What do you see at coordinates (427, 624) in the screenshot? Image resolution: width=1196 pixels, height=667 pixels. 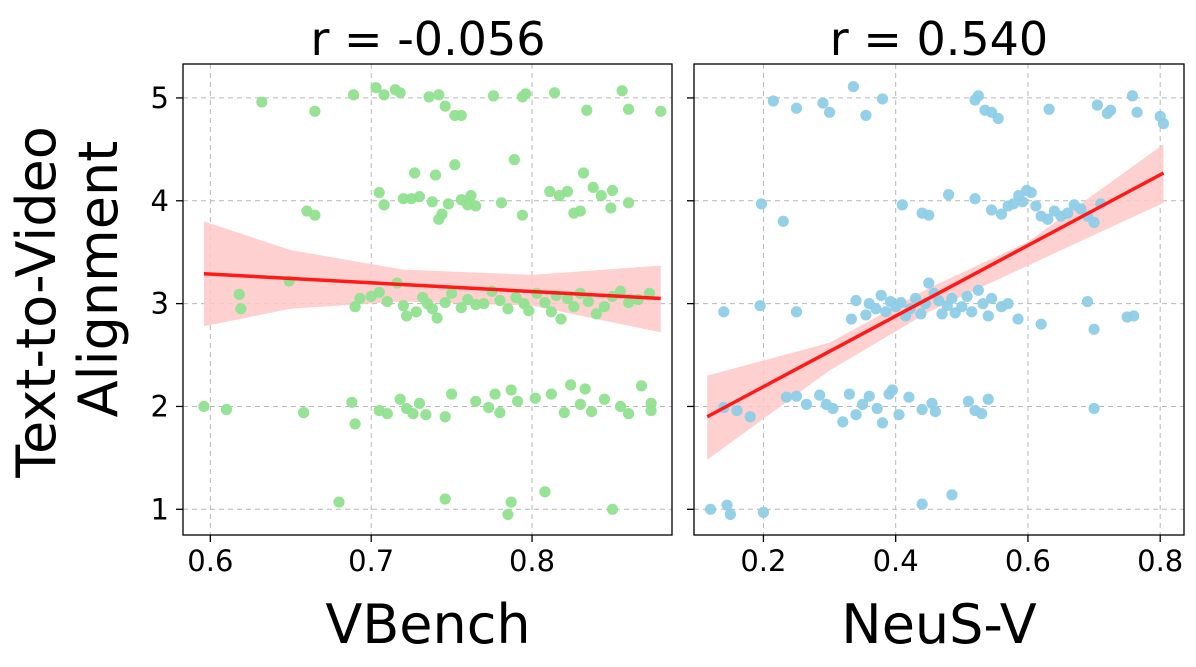 I see `panel-vbench-x-axis-label: VBench` at bounding box center [427, 624].